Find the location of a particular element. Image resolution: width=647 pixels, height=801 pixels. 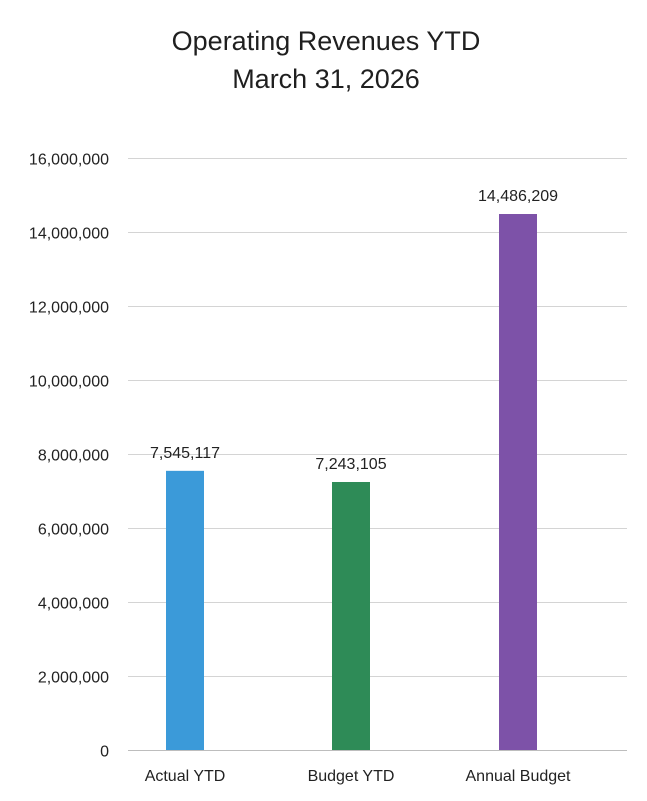

y-tick-label: 16,000,000 is located at coordinates (69, 160).